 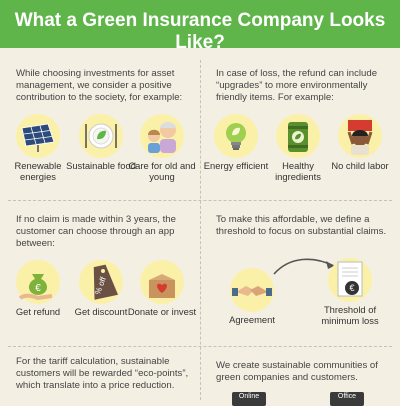 I want to click on item-label: Get refund, so click(x=38, y=311).